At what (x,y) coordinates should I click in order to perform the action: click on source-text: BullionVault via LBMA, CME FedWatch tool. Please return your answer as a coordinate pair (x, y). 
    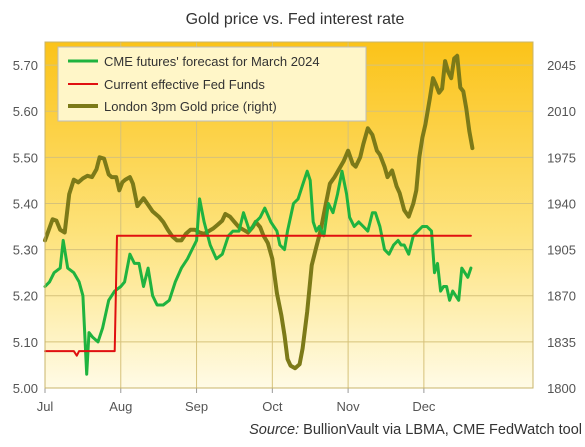
    Looking at the image, I should click on (440, 430).